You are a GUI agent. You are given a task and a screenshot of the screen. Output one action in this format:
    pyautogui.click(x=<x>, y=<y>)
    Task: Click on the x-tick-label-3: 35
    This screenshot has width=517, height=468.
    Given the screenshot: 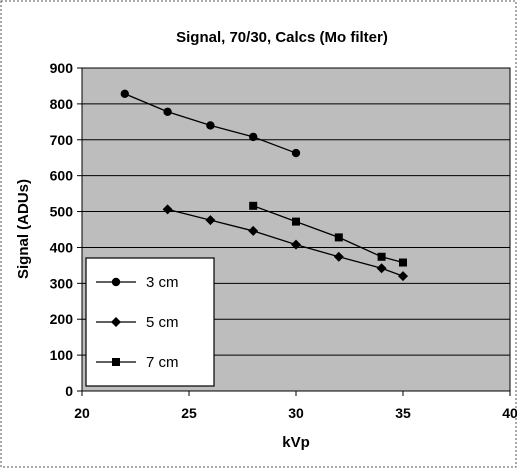 What is the action you would take?
    pyautogui.click(x=403, y=413)
    